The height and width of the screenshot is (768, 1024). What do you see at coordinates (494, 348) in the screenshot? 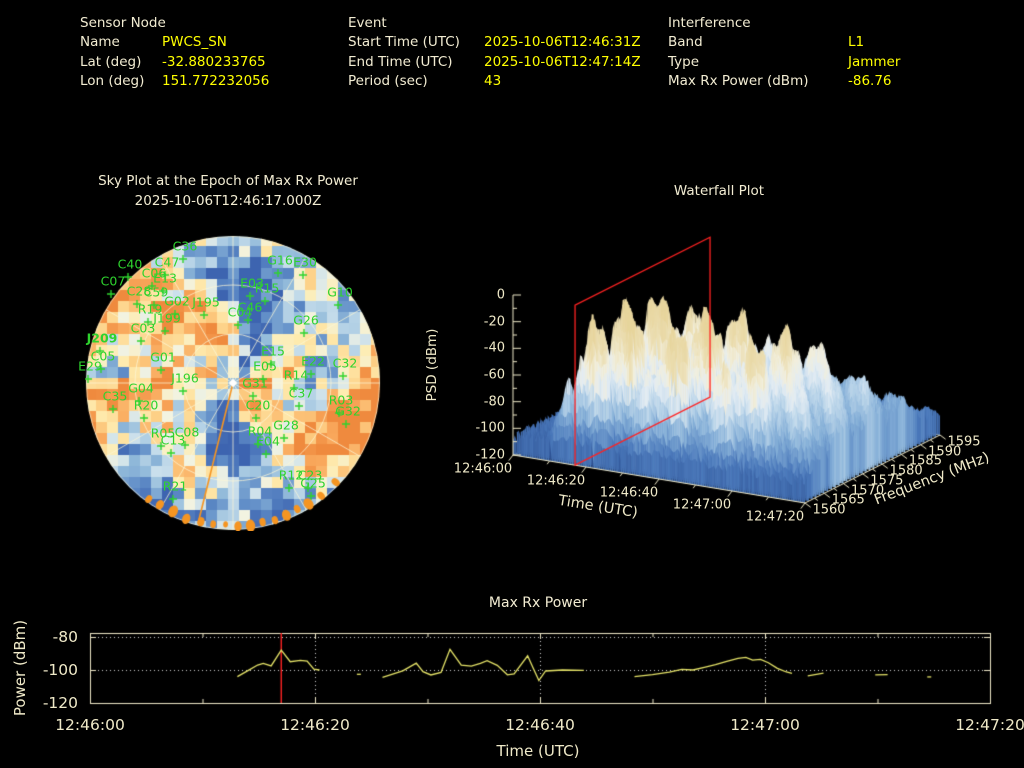
I see `wf-psd-tick-label: -40` at bounding box center [494, 348].